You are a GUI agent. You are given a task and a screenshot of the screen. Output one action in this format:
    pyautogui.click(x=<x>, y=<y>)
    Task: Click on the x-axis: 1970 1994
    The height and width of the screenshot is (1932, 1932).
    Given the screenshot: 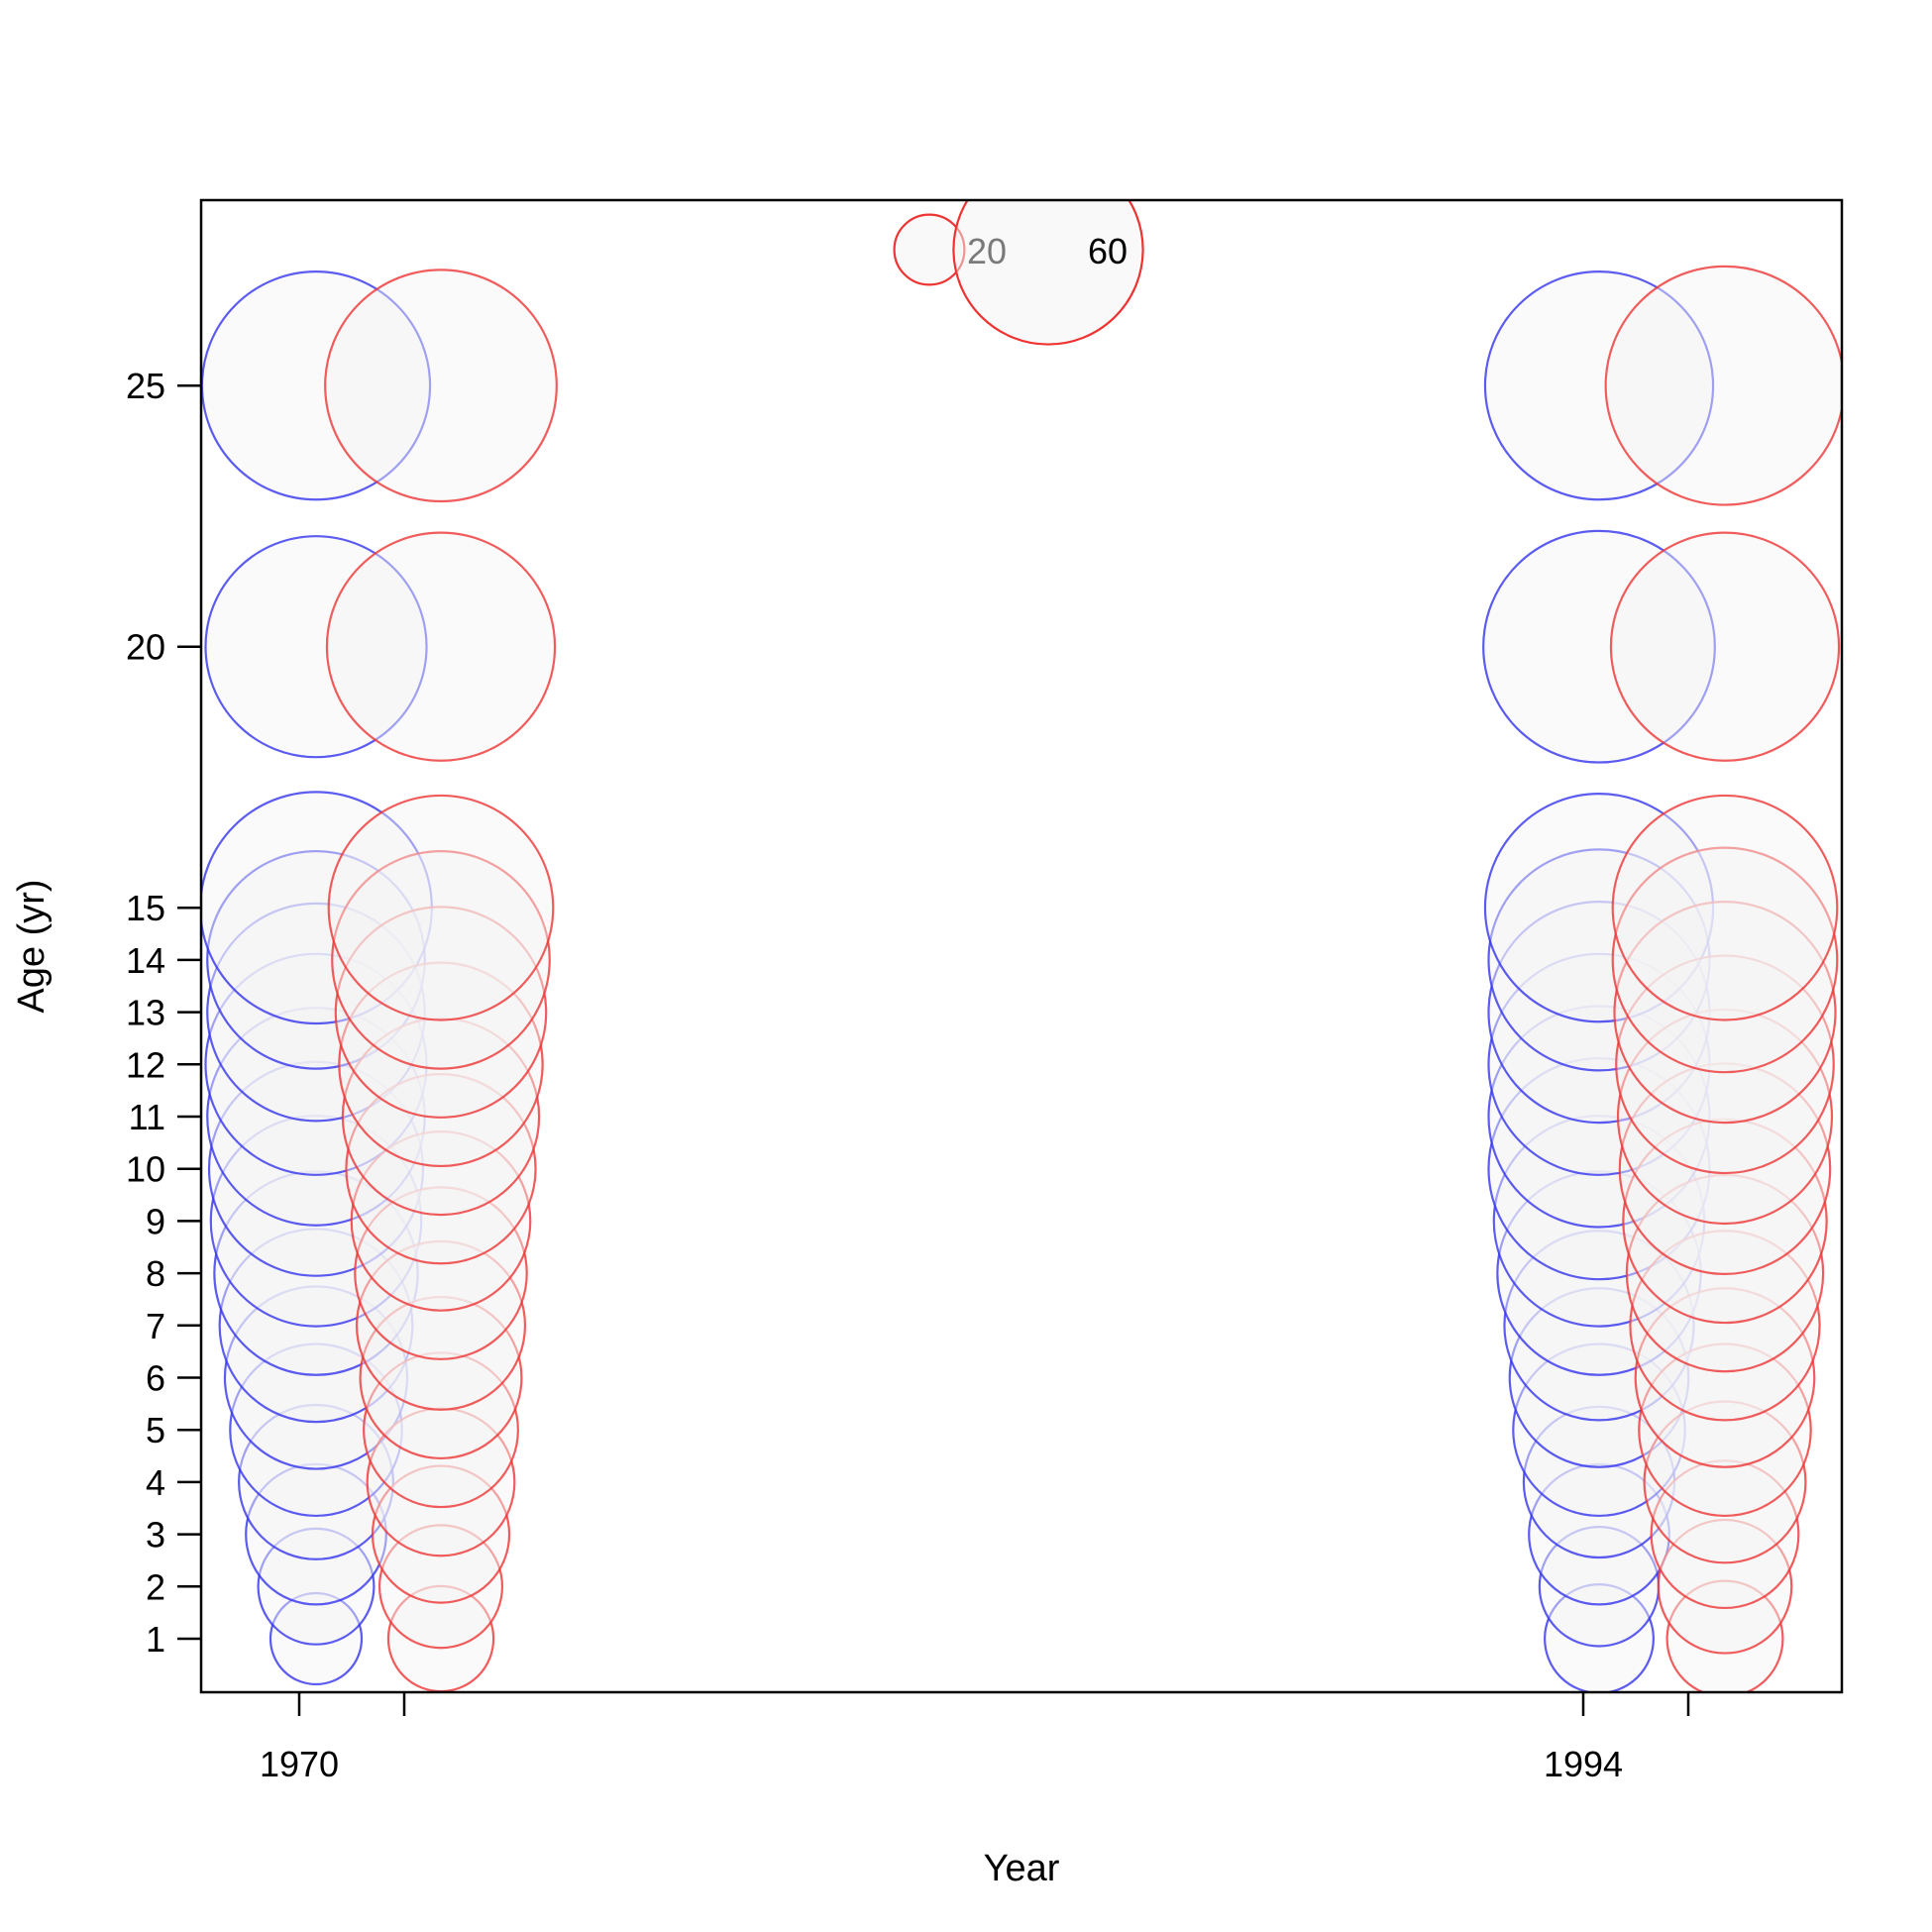 What is the action you would take?
    pyautogui.click(x=975, y=1738)
    